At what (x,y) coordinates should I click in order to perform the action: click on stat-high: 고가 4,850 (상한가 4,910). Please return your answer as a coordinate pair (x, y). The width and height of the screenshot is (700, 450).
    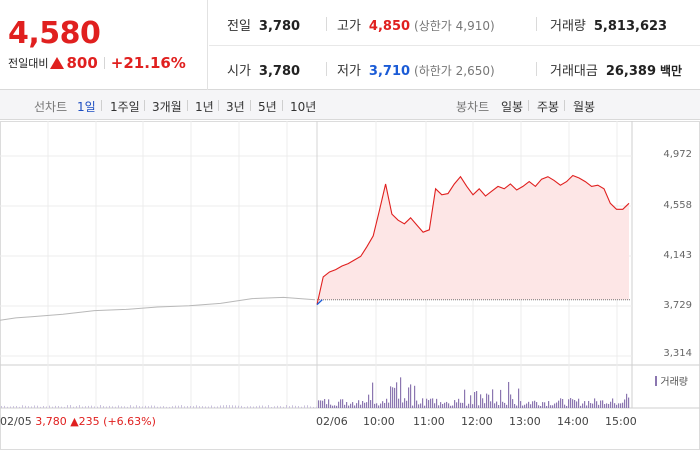
    Looking at the image, I should click on (416, 24).